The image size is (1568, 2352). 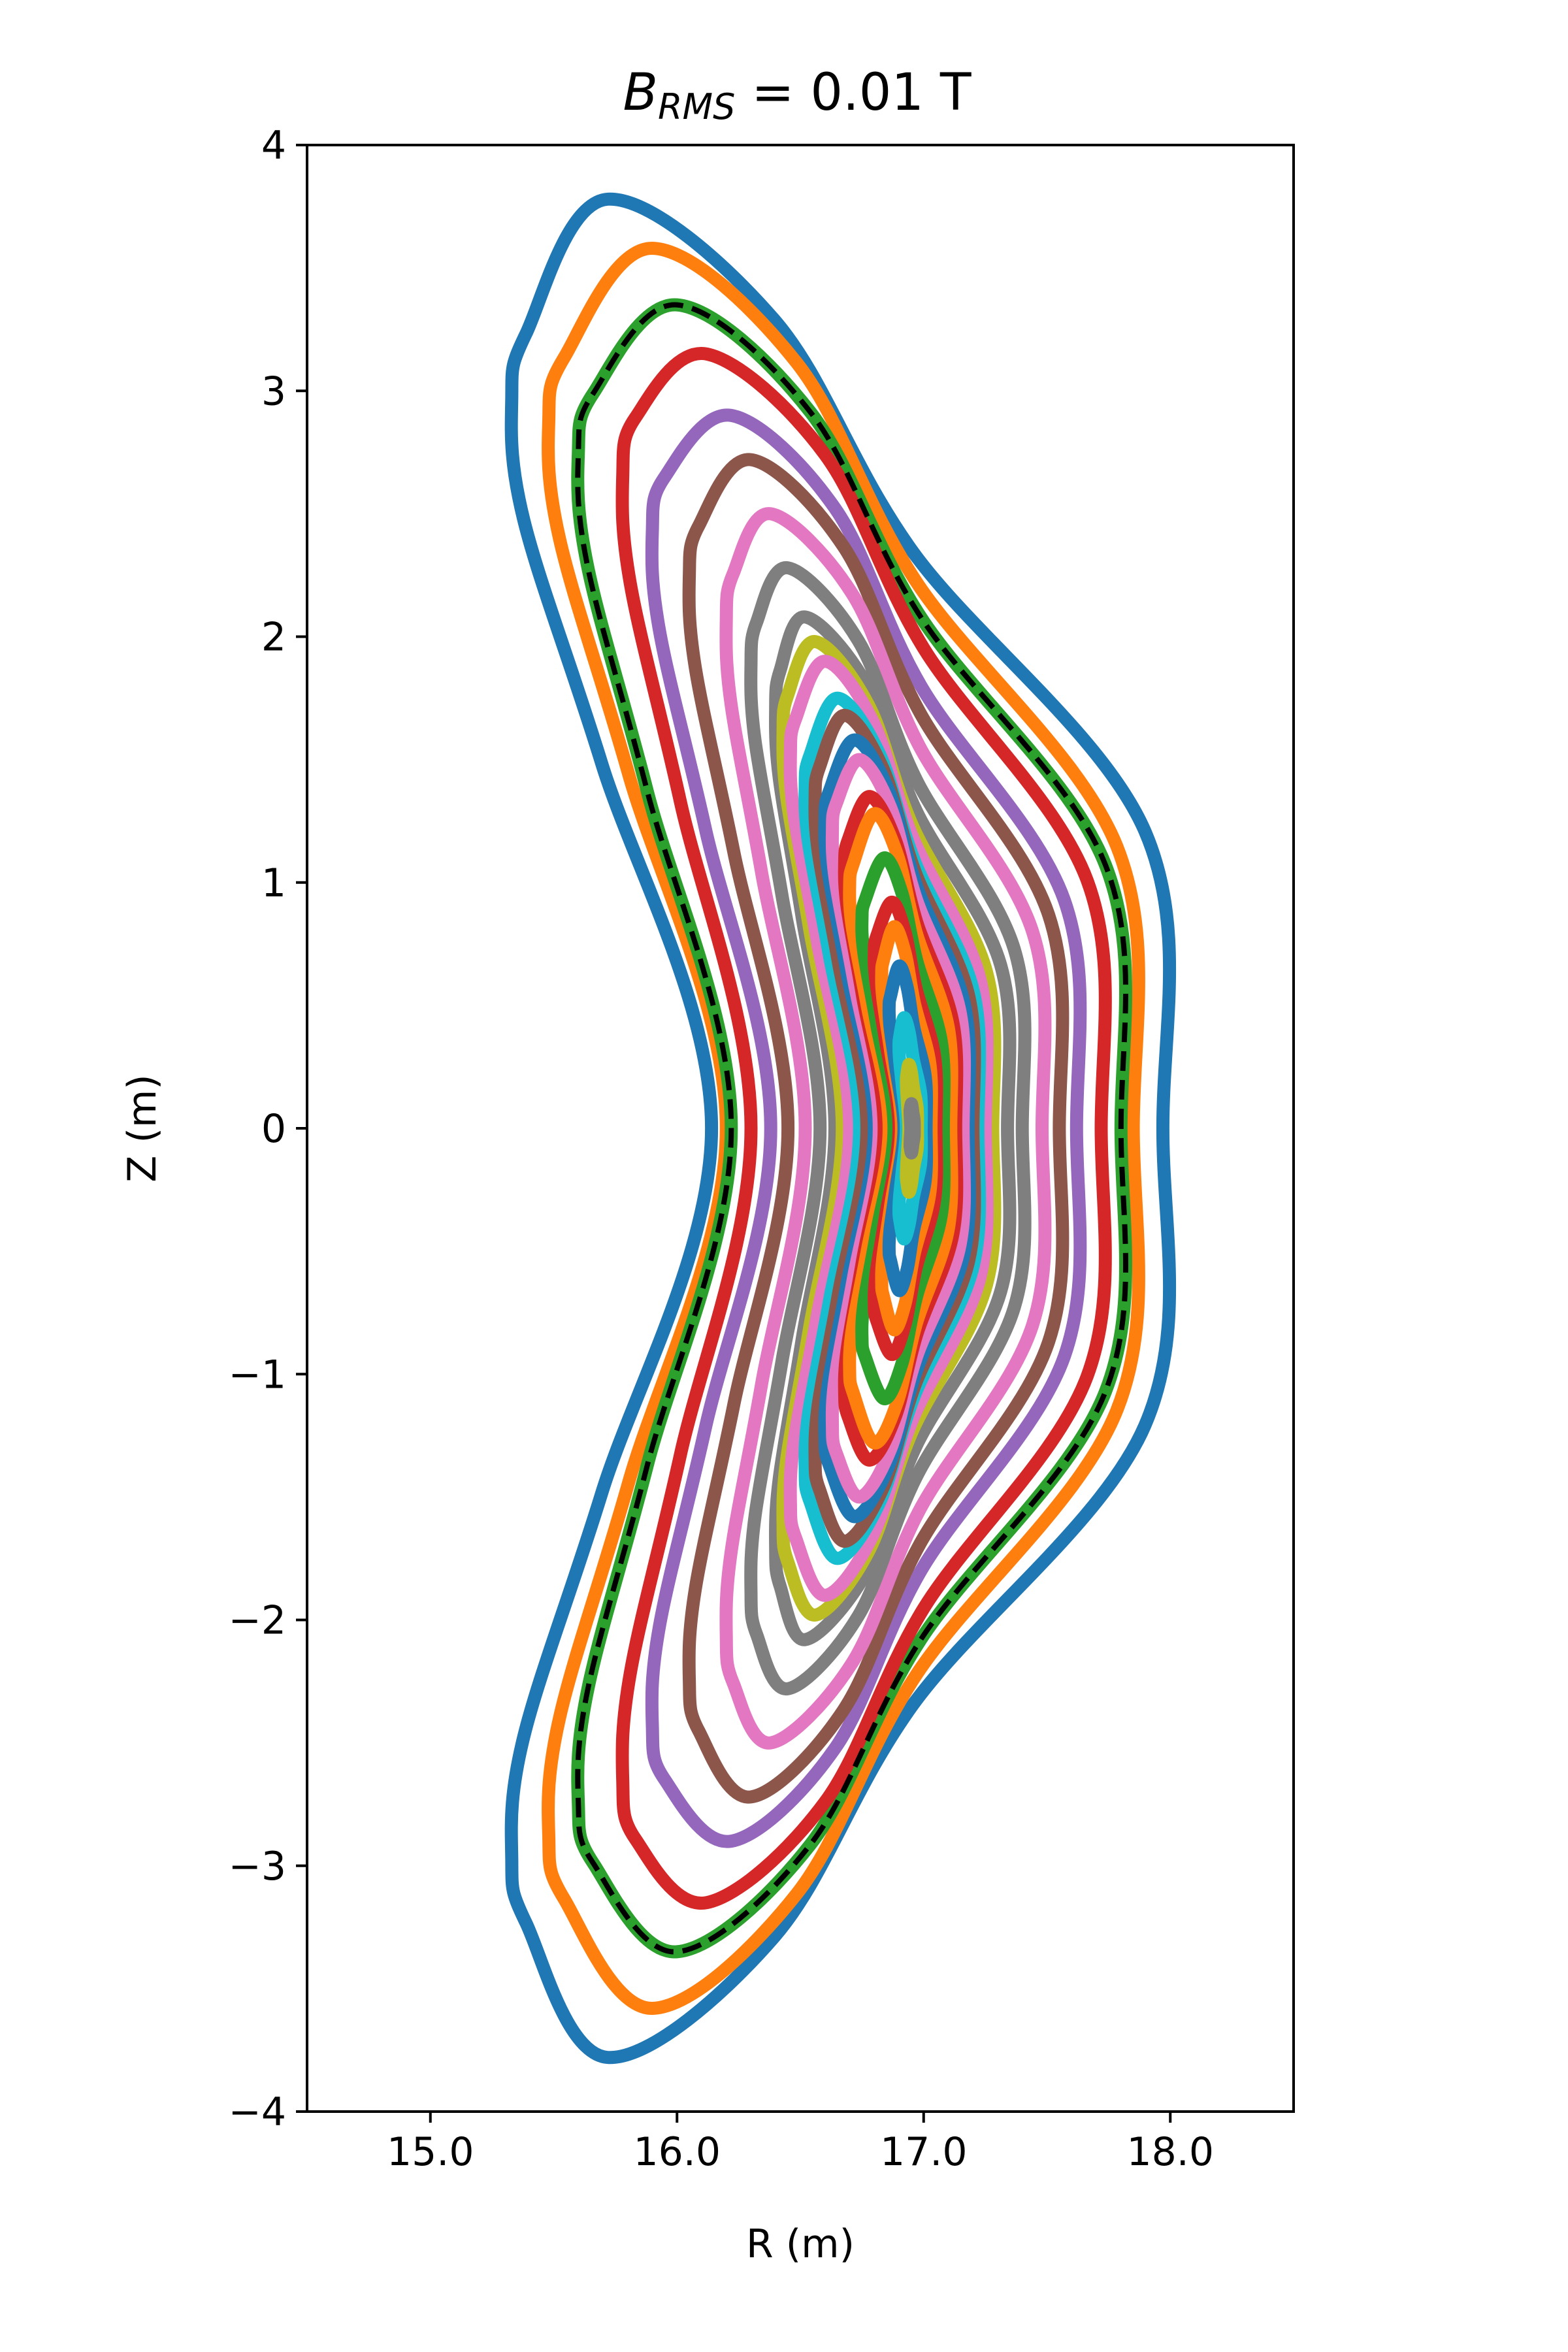 I want to click on y-tick-label: −2, so click(x=257, y=1621).